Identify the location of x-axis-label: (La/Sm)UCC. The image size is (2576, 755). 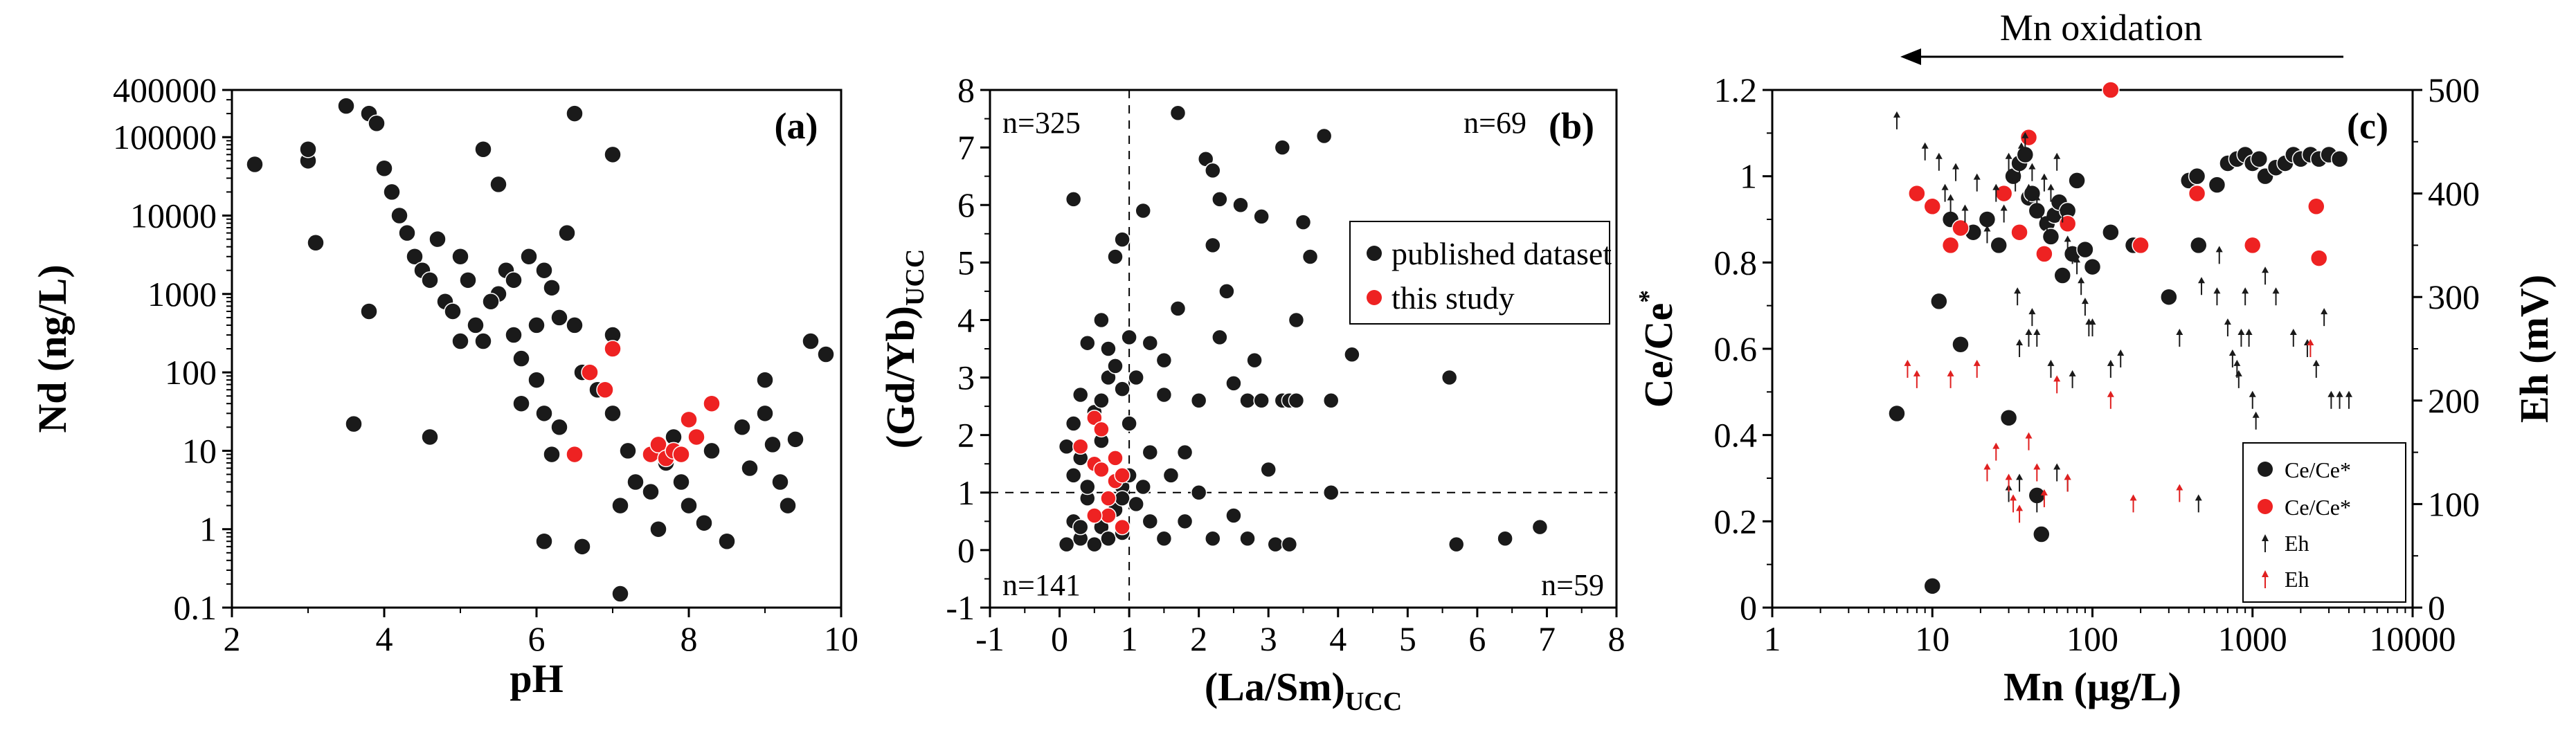
(1303, 690).